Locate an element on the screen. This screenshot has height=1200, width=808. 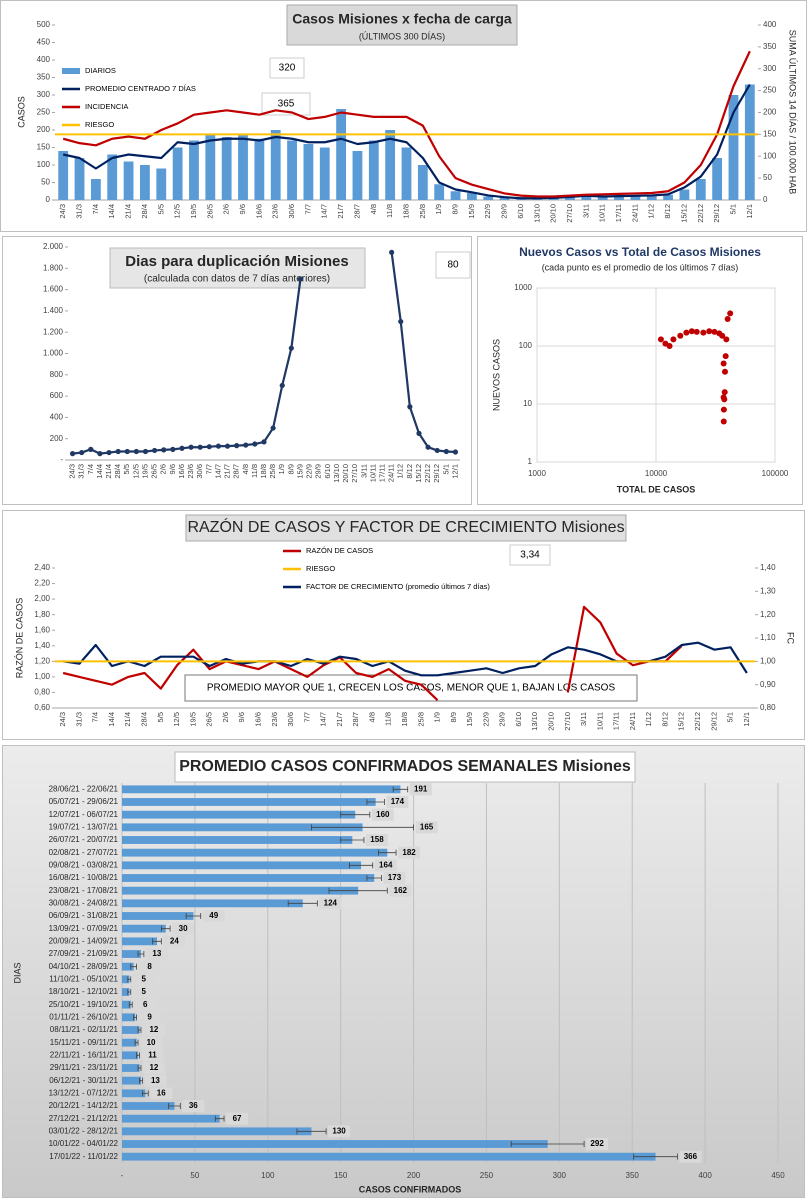
y2-tick-label: 1,10 is located at coordinates (768, 637).